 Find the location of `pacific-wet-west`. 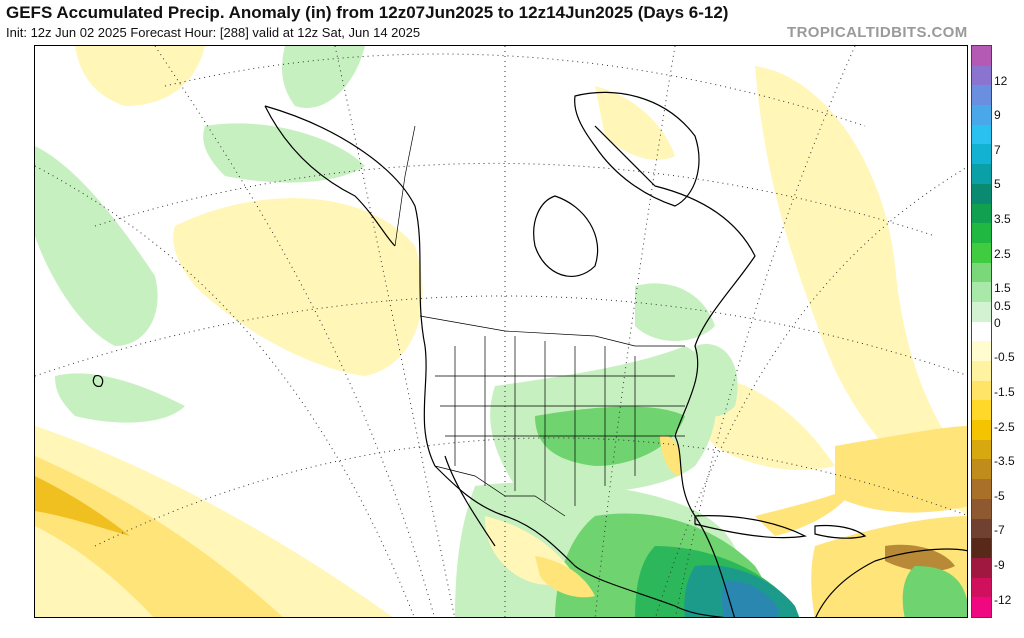

pacific-wet-west is located at coordinates (96, 246).